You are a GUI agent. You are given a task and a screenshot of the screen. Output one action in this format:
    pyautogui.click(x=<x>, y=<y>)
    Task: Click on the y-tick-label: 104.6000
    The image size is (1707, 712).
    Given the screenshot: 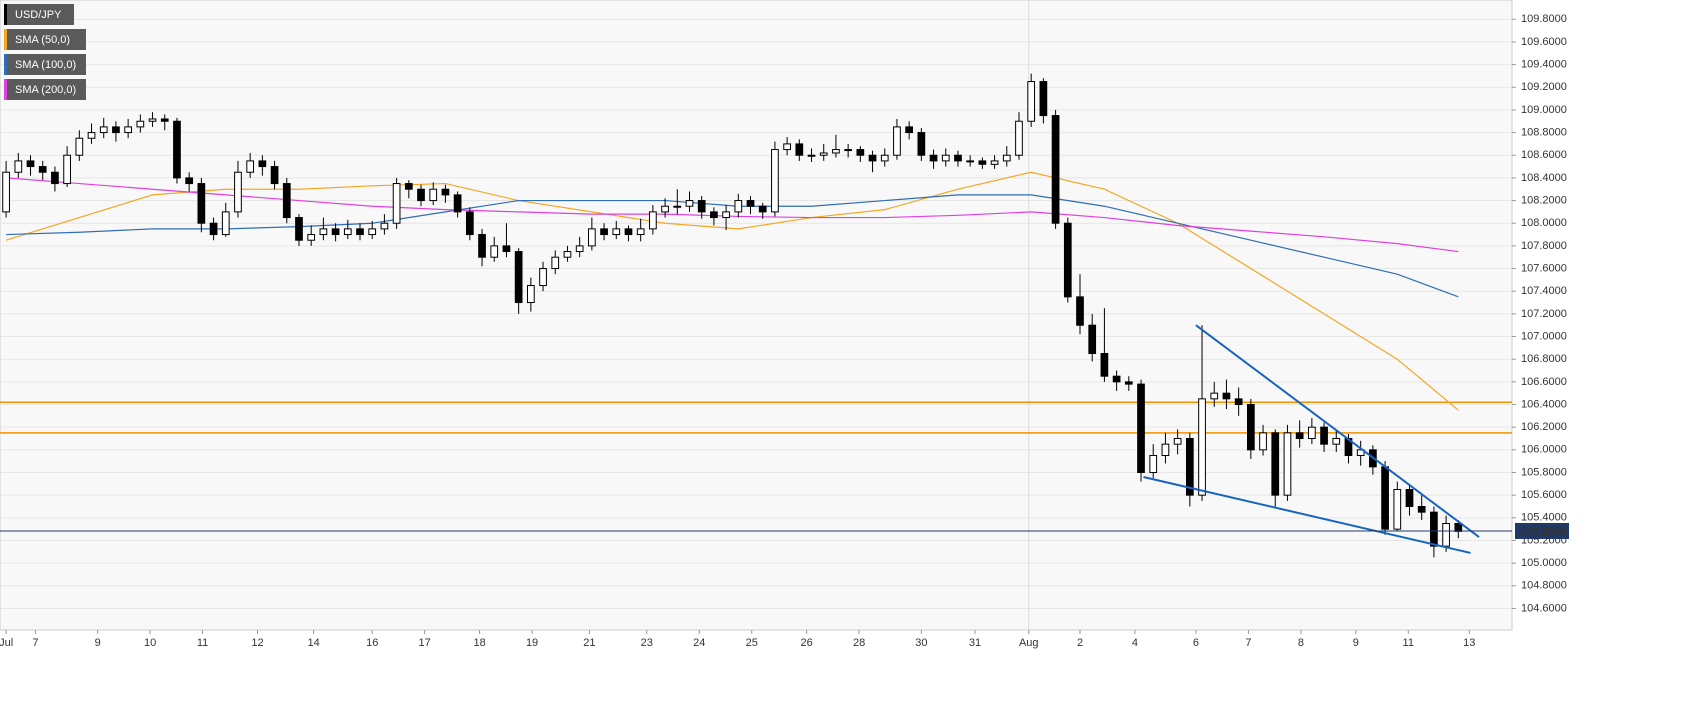 What is the action you would take?
    pyautogui.click(x=1544, y=608)
    